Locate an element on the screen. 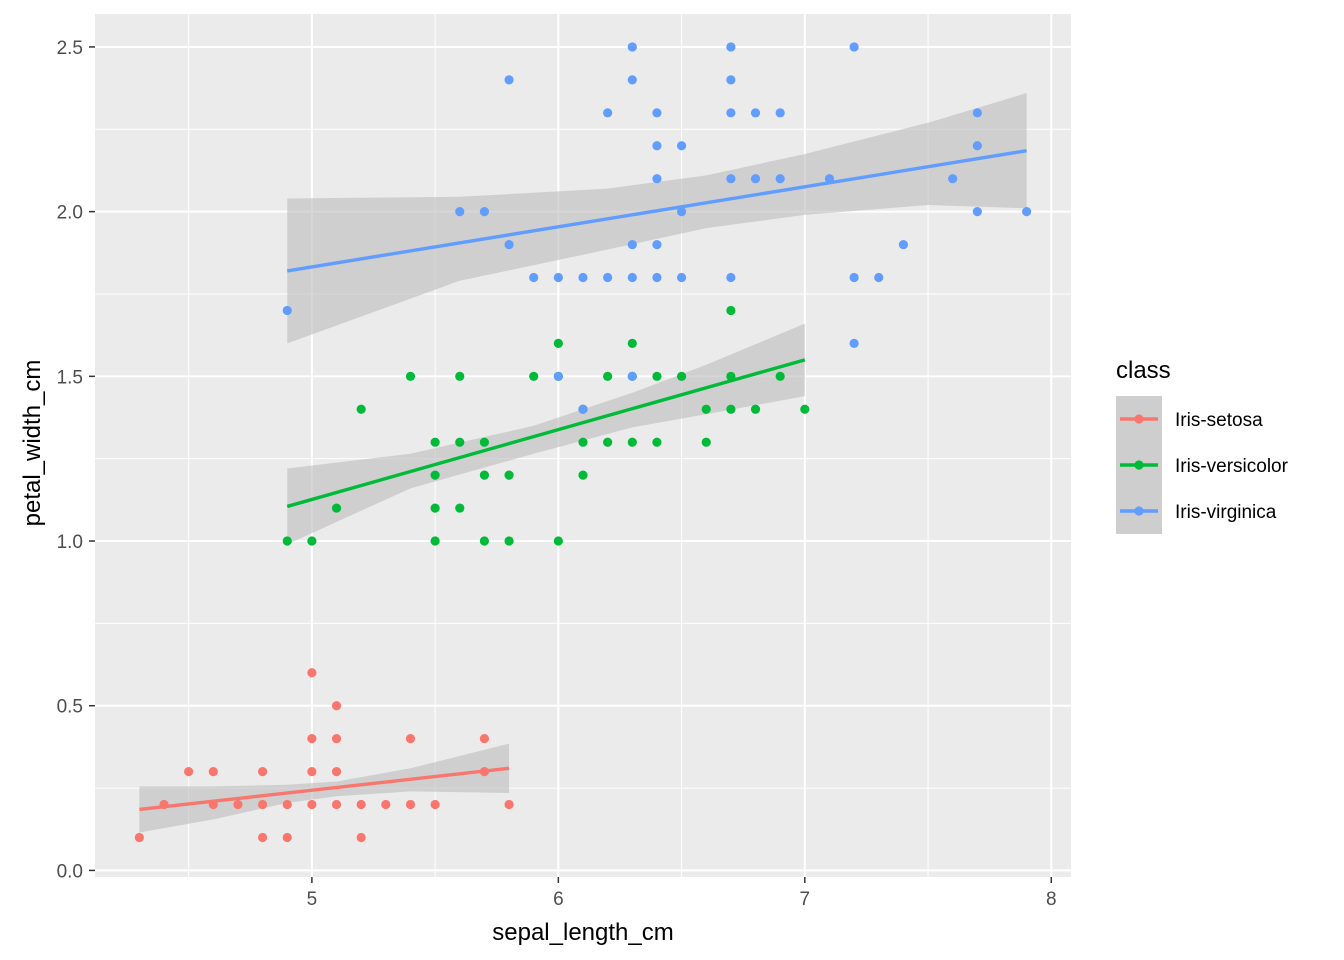 The height and width of the screenshot is (960, 1344). confidence-ribbon is located at coordinates (657, 218).